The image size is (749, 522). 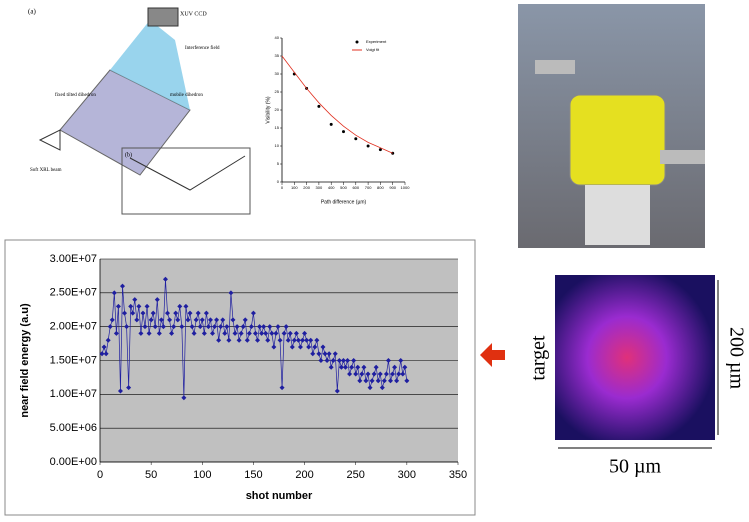 What do you see at coordinates (73, 293) in the screenshot?
I see `y-tick-label: 2.50E+07` at bounding box center [73, 293].